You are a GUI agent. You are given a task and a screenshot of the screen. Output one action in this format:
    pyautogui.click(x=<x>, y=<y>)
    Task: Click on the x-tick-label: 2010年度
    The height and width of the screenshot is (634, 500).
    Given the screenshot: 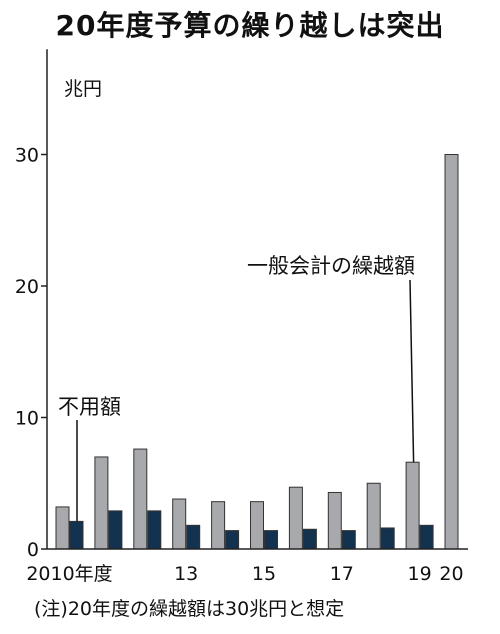 What is the action you would take?
    pyautogui.click(x=69, y=574)
    